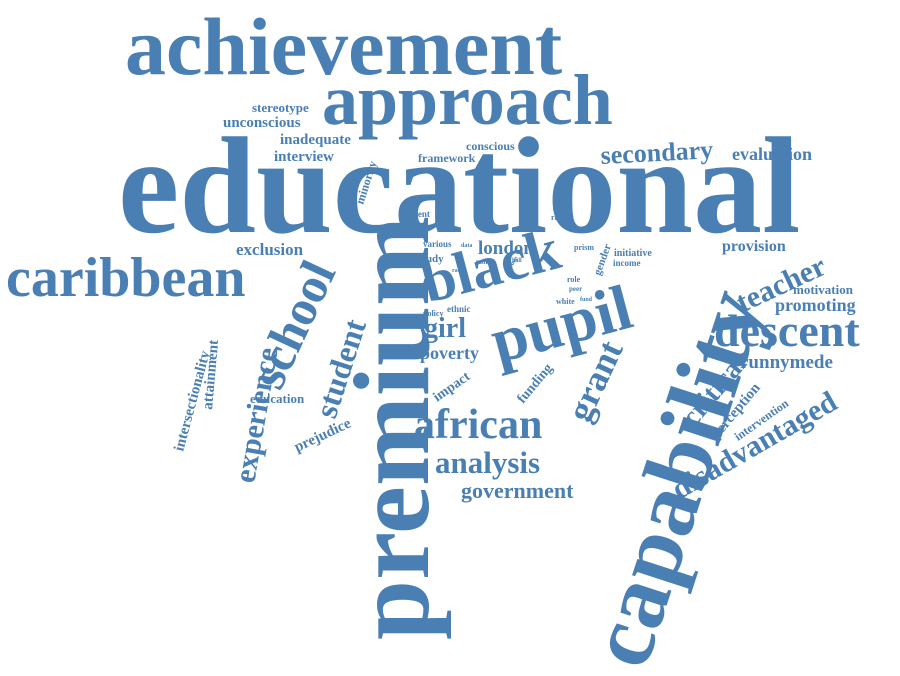 The image size is (900, 676). I want to click on word-achievement: achievement, so click(343, 46).